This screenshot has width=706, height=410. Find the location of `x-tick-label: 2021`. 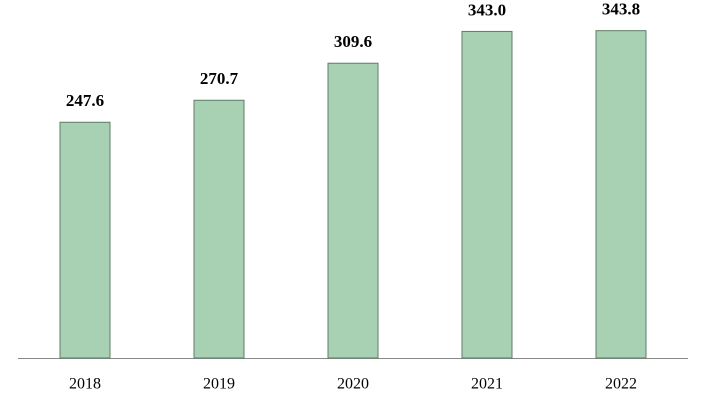

x-tick-label: 2021 is located at coordinates (487, 384).